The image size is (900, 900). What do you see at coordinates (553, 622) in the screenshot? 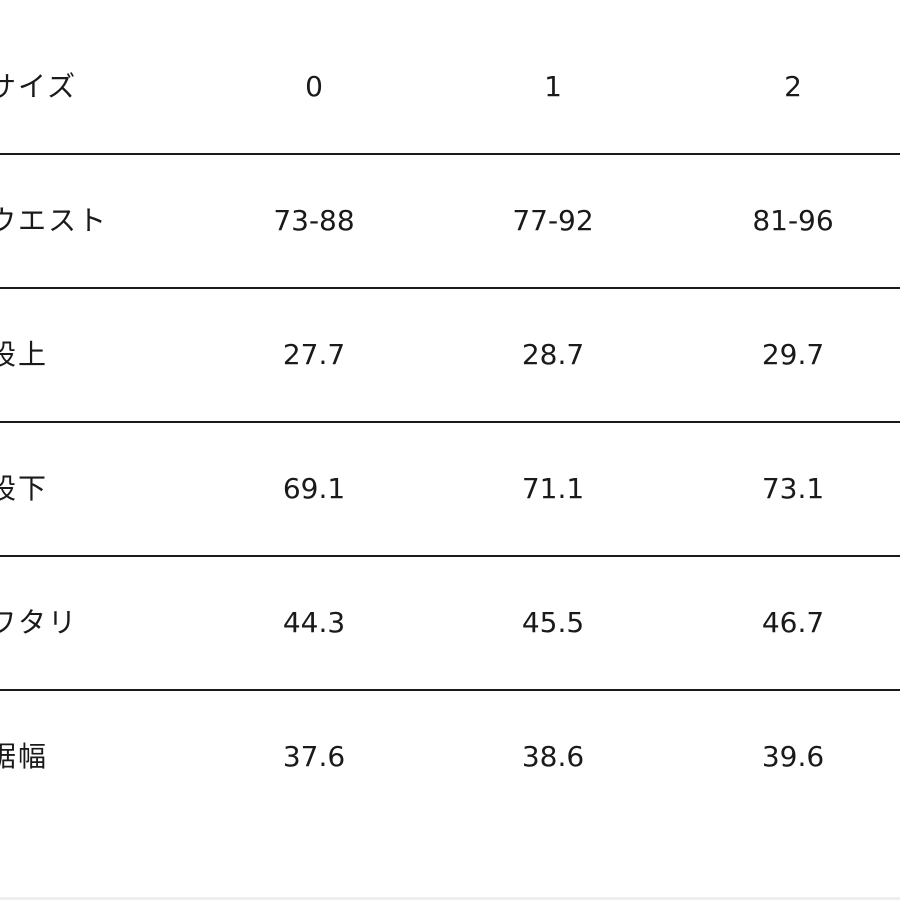
I see `cell: 45.5` at bounding box center [553, 622].